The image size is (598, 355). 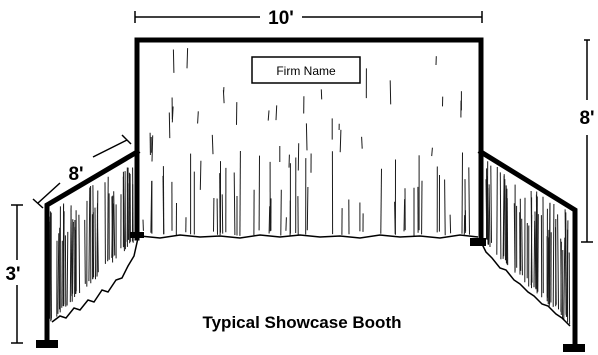 I want to click on firm-name-label: Firm Name, so click(x=306, y=71).